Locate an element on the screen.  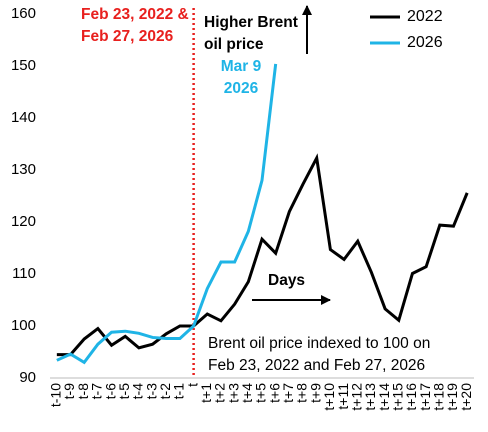
annotation: oil price is located at coordinates (234, 44).